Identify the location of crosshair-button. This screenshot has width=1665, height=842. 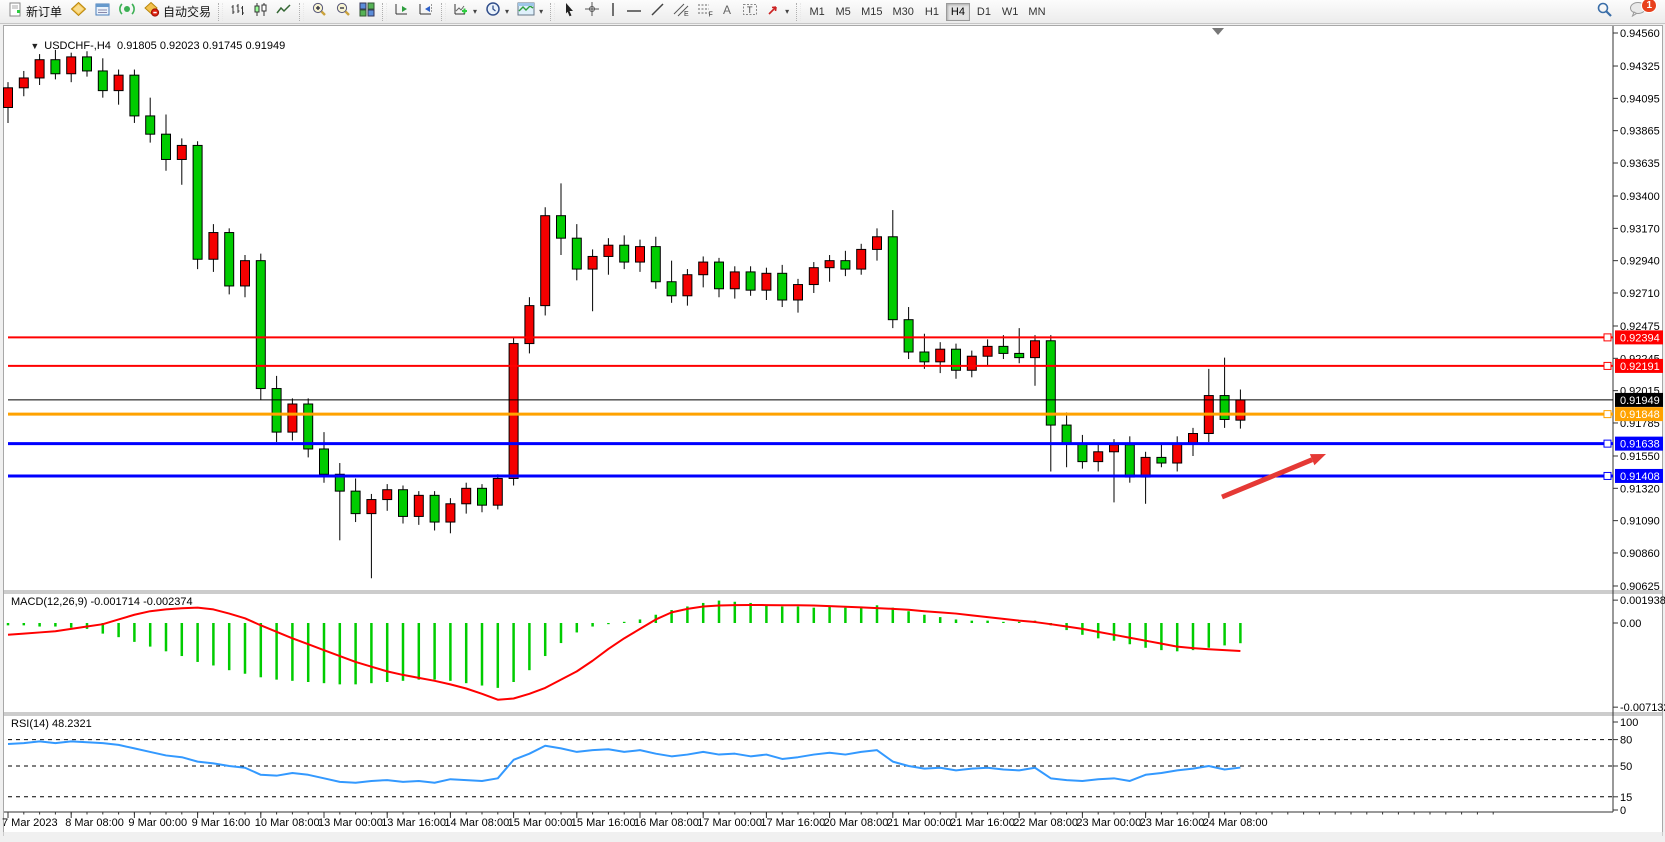
(592, 12).